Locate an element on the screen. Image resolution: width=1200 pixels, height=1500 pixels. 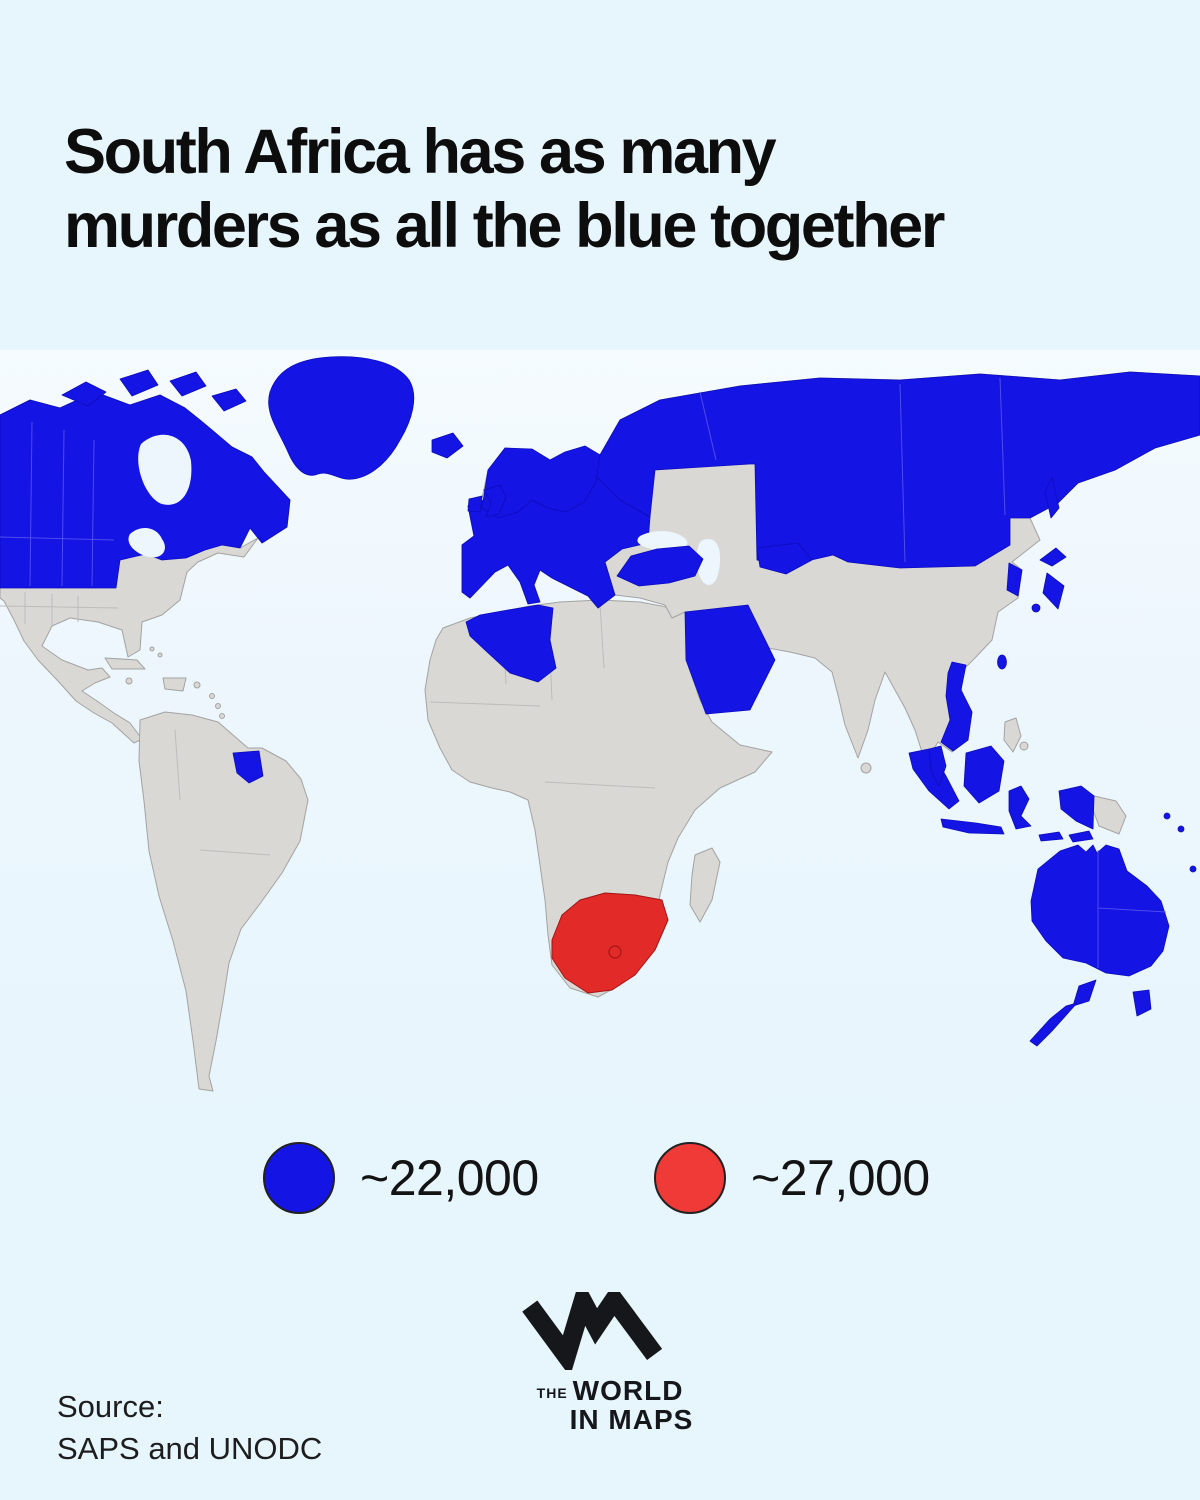
region-south-korea is located at coordinates (1014, 579).